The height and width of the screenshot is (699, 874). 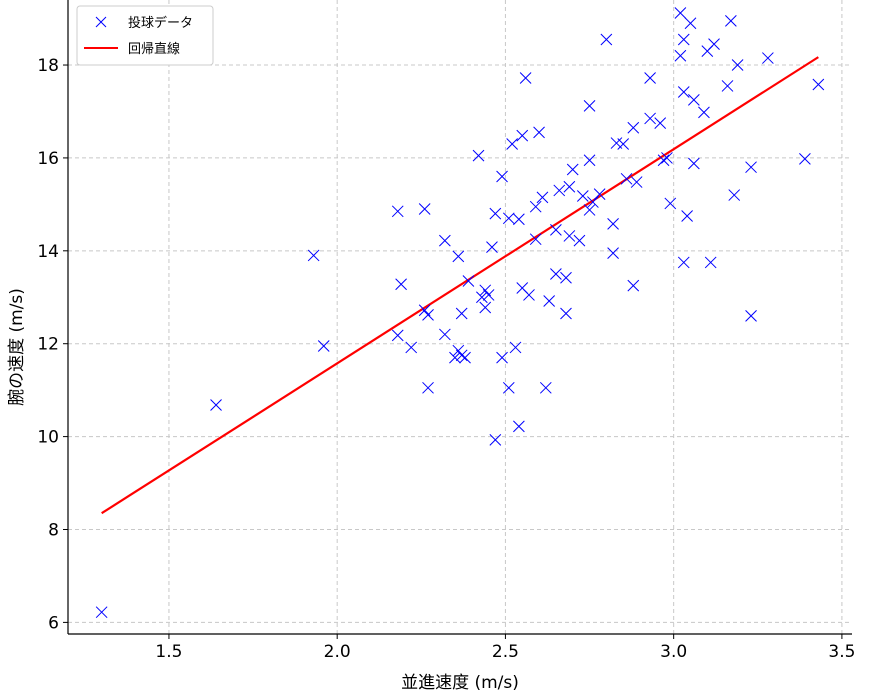 I want to click on x-tick-label-3: 3.0, so click(x=673, y=652).